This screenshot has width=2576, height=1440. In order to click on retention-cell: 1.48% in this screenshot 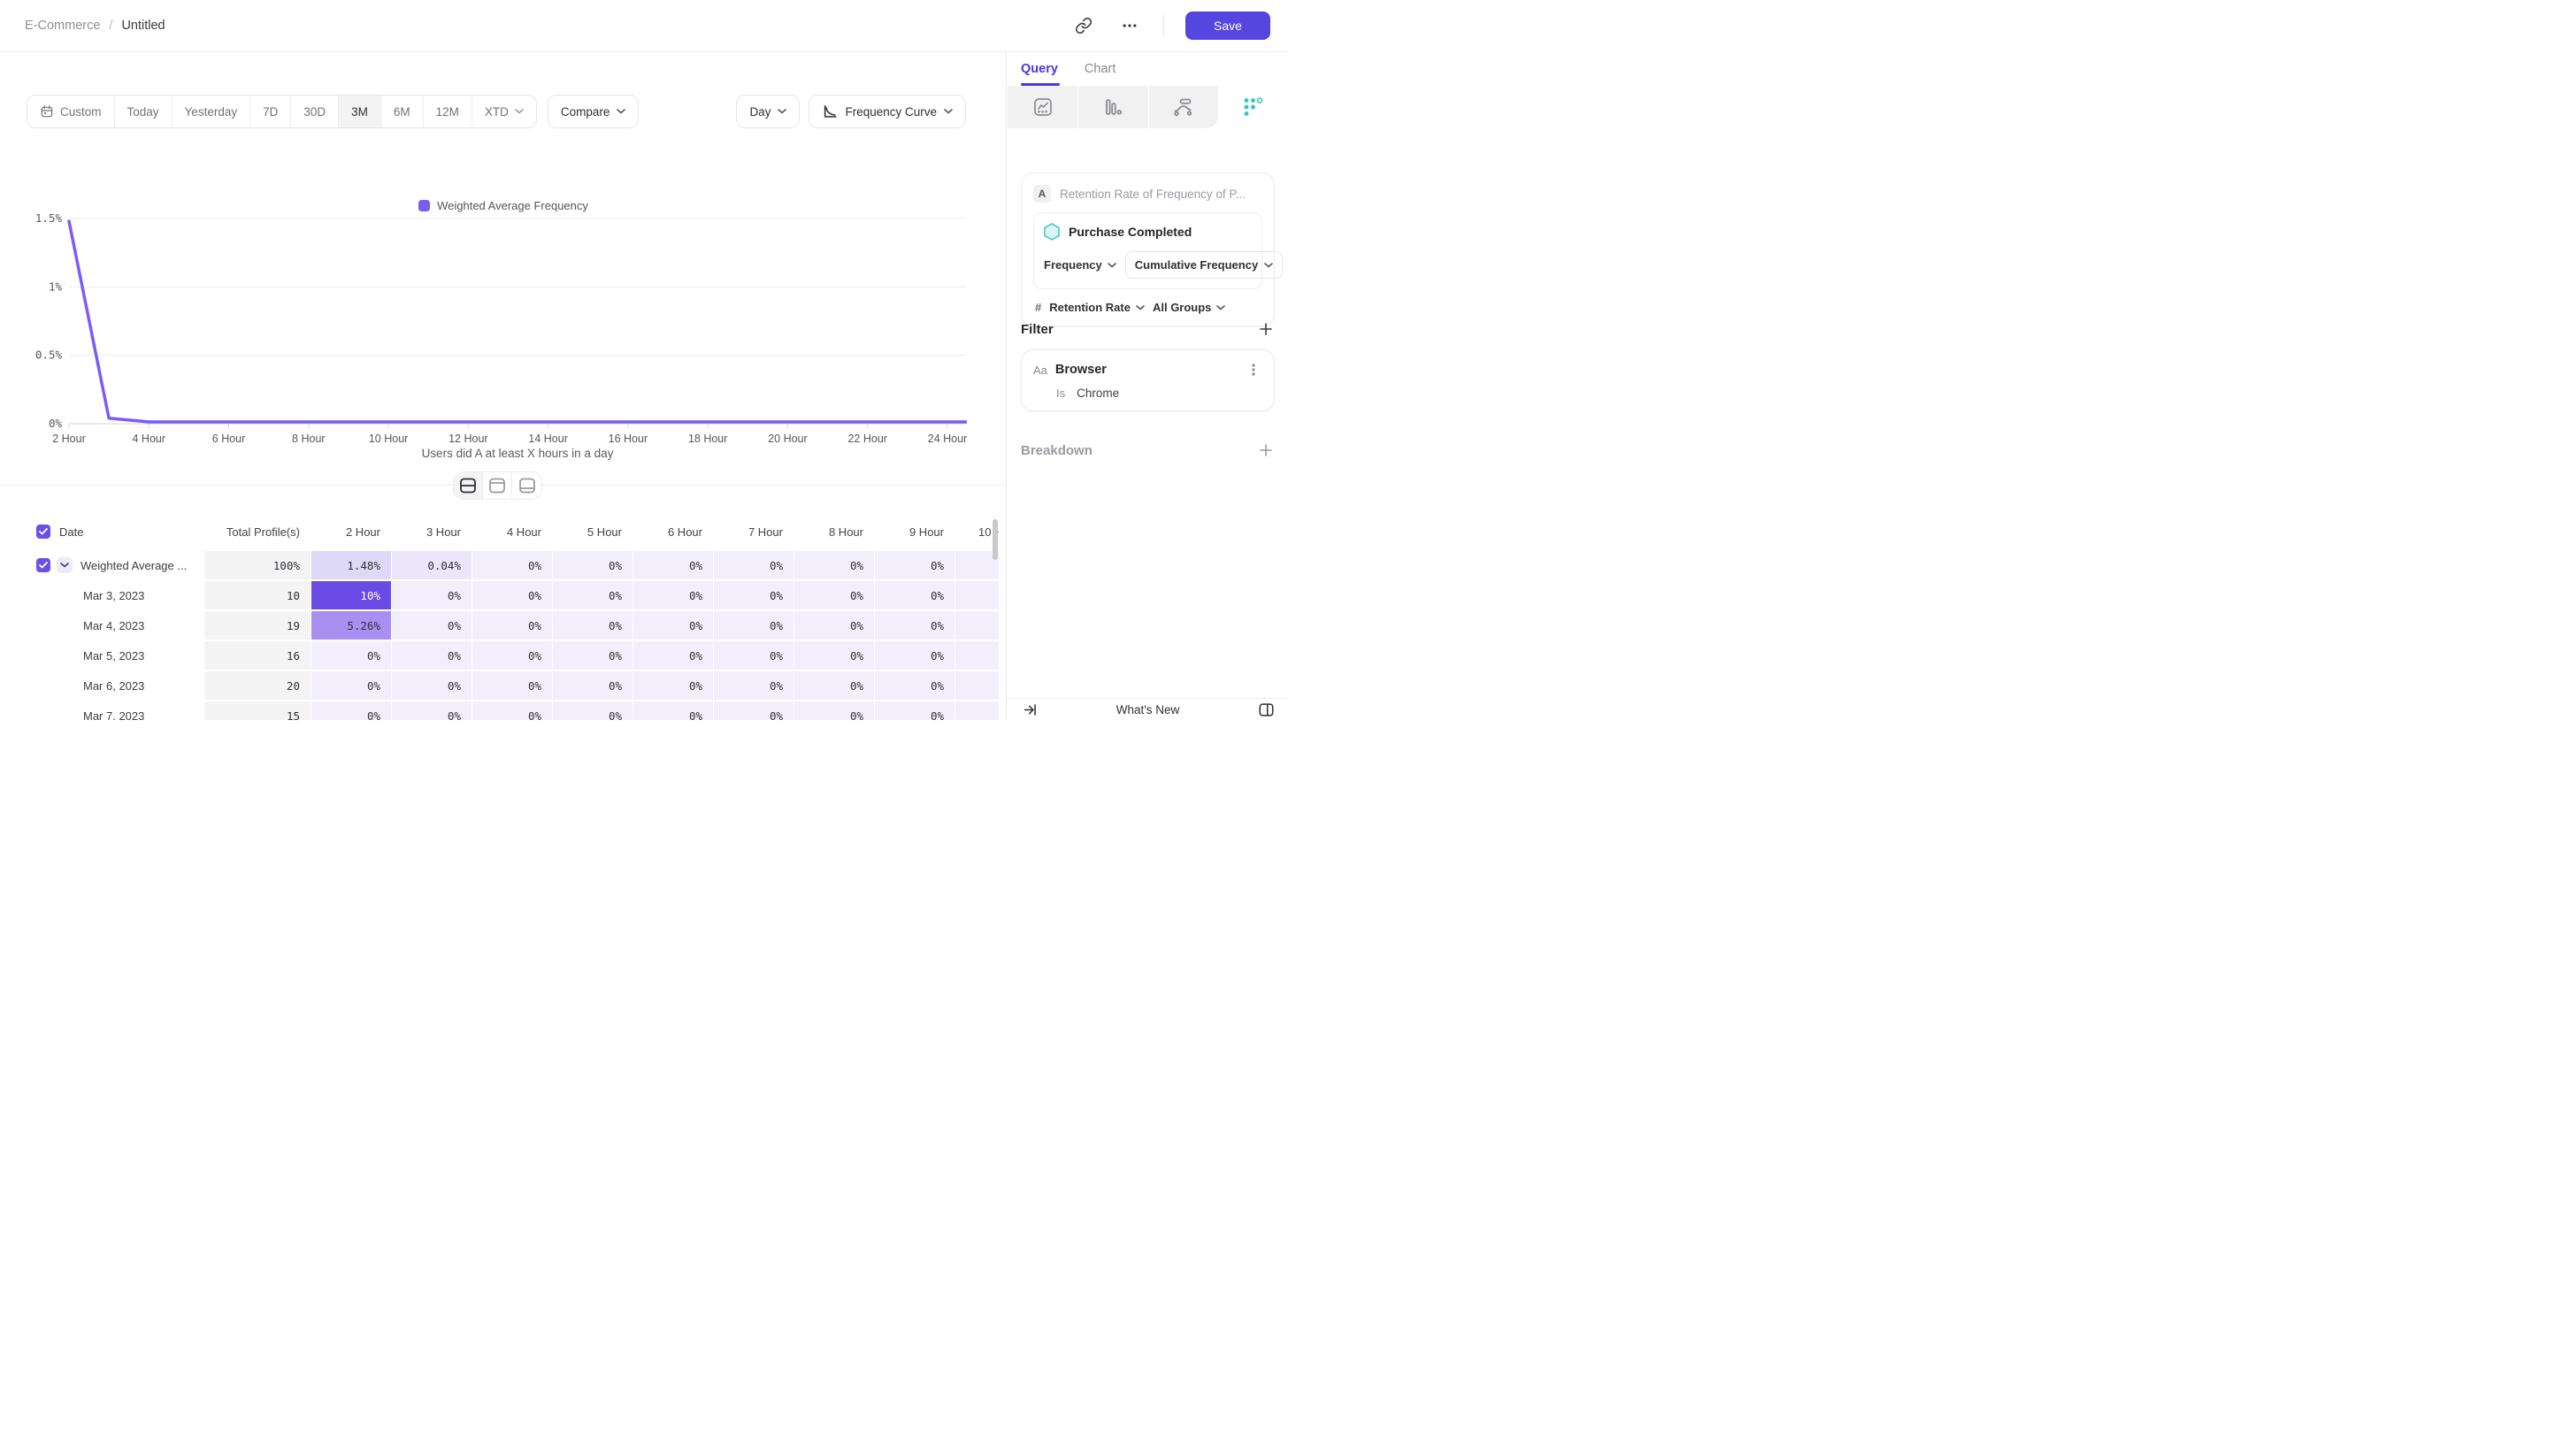, I will do `click(351, 565)`.